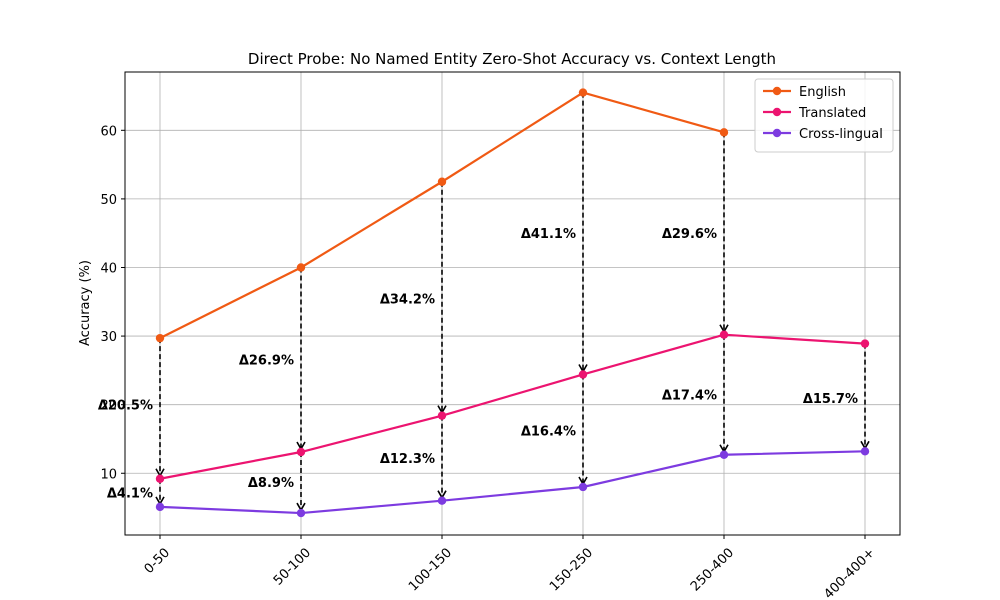  What do you see at coordinates (548, 234) in the screenshot?
I see `delta-label: Δ41.1%` at bounding box center [548, 234].